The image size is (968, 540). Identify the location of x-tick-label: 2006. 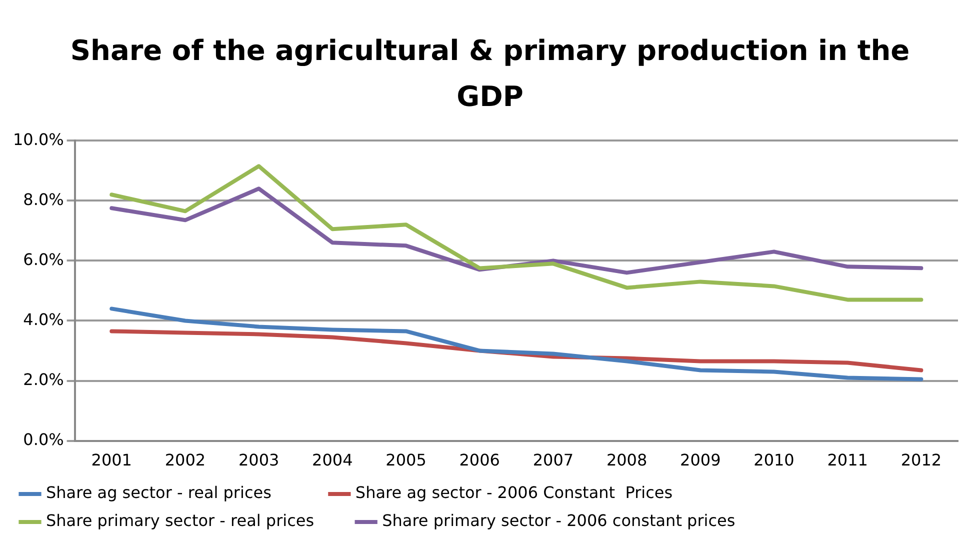
(479, 460).